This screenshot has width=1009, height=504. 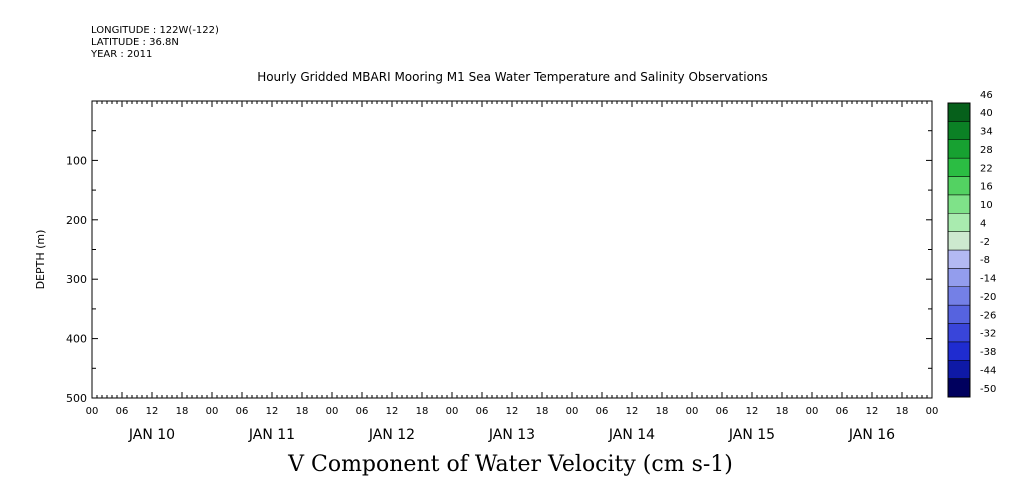 What do you see at coordinates (271, 435) in the screenshot?
I see `x-day-label: JAN 11` at bounding box center [271, 435].